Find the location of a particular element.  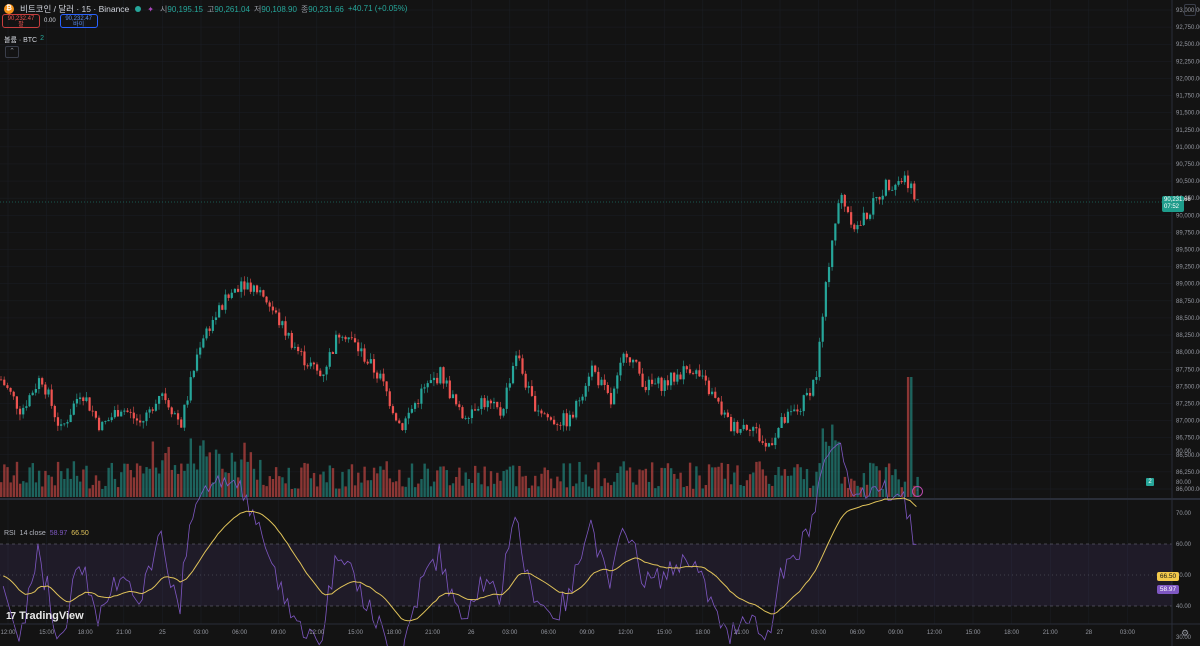

low-value: 90,108.90 is located at coordinates (279, 9).